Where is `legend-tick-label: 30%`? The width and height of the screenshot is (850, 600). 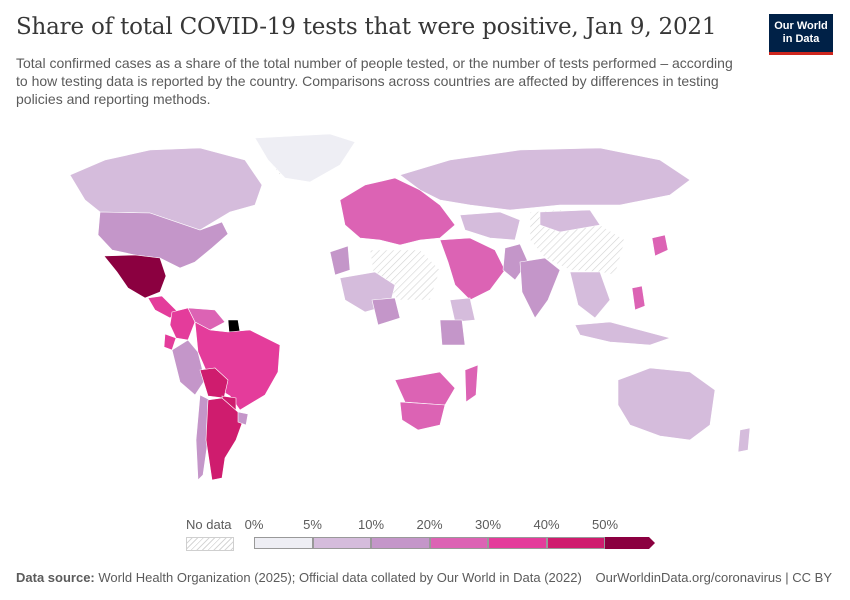
legend-tick-label: 30% is located at coordinates (488, 524).